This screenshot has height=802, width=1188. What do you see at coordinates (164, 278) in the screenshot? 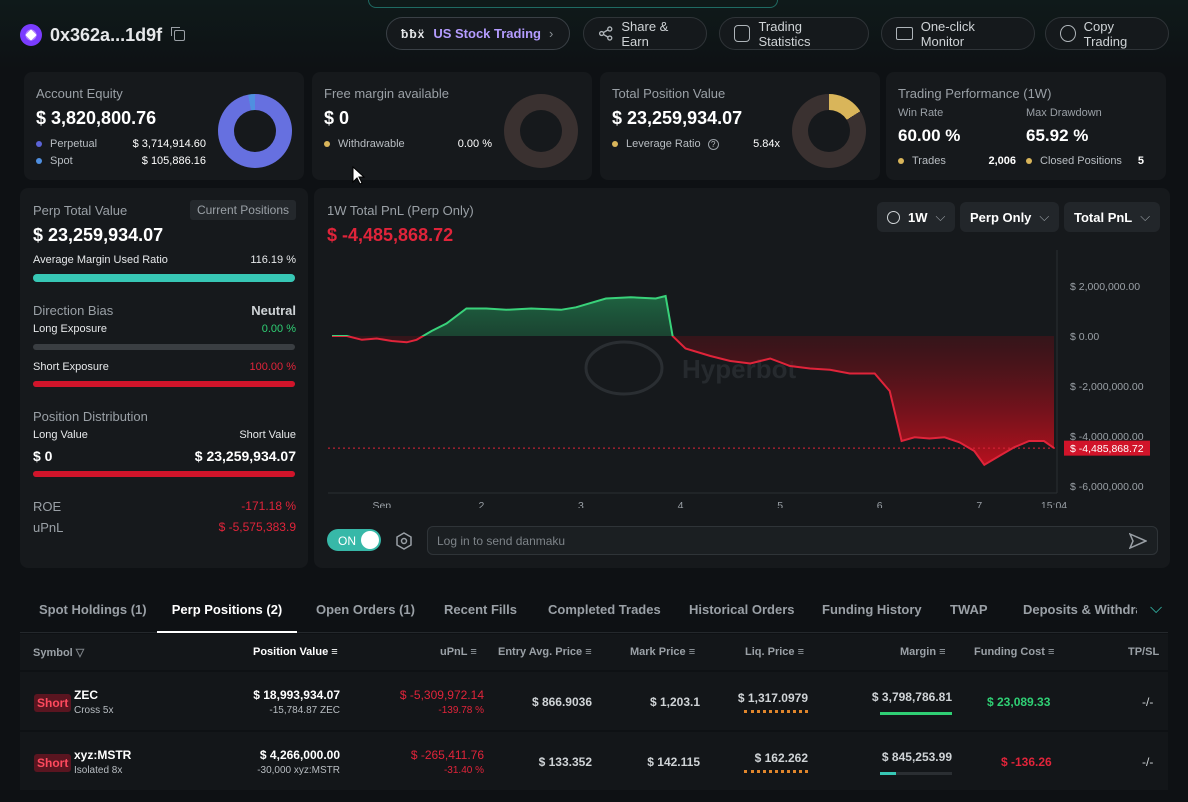
I see `margin-ratio-bar` at bounding box center [164, 278].